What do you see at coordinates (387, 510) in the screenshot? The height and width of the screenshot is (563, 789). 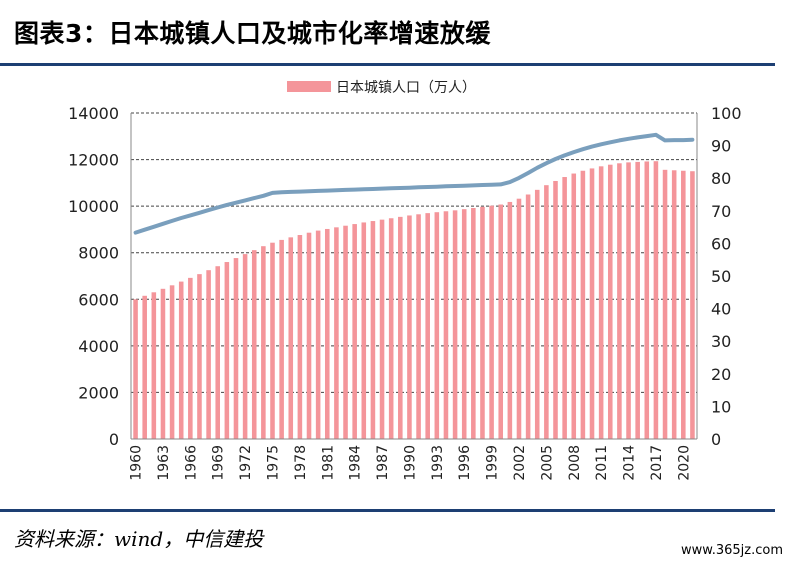 I see `footer-rule` at bounding box center [387, 510].